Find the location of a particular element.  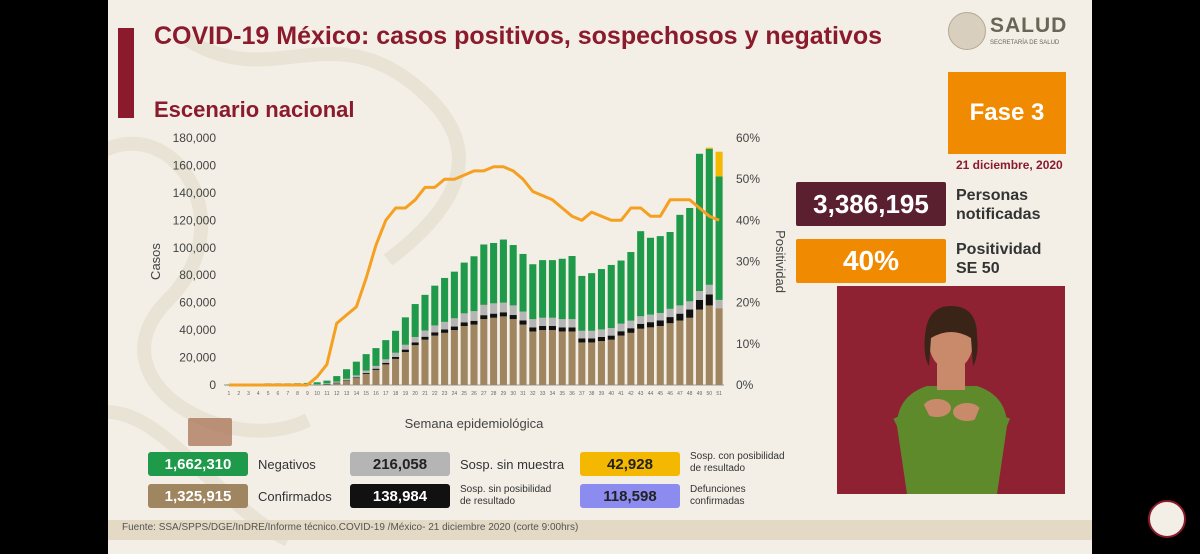

x-tick-label: 25 is located at coordinates (464, 394).